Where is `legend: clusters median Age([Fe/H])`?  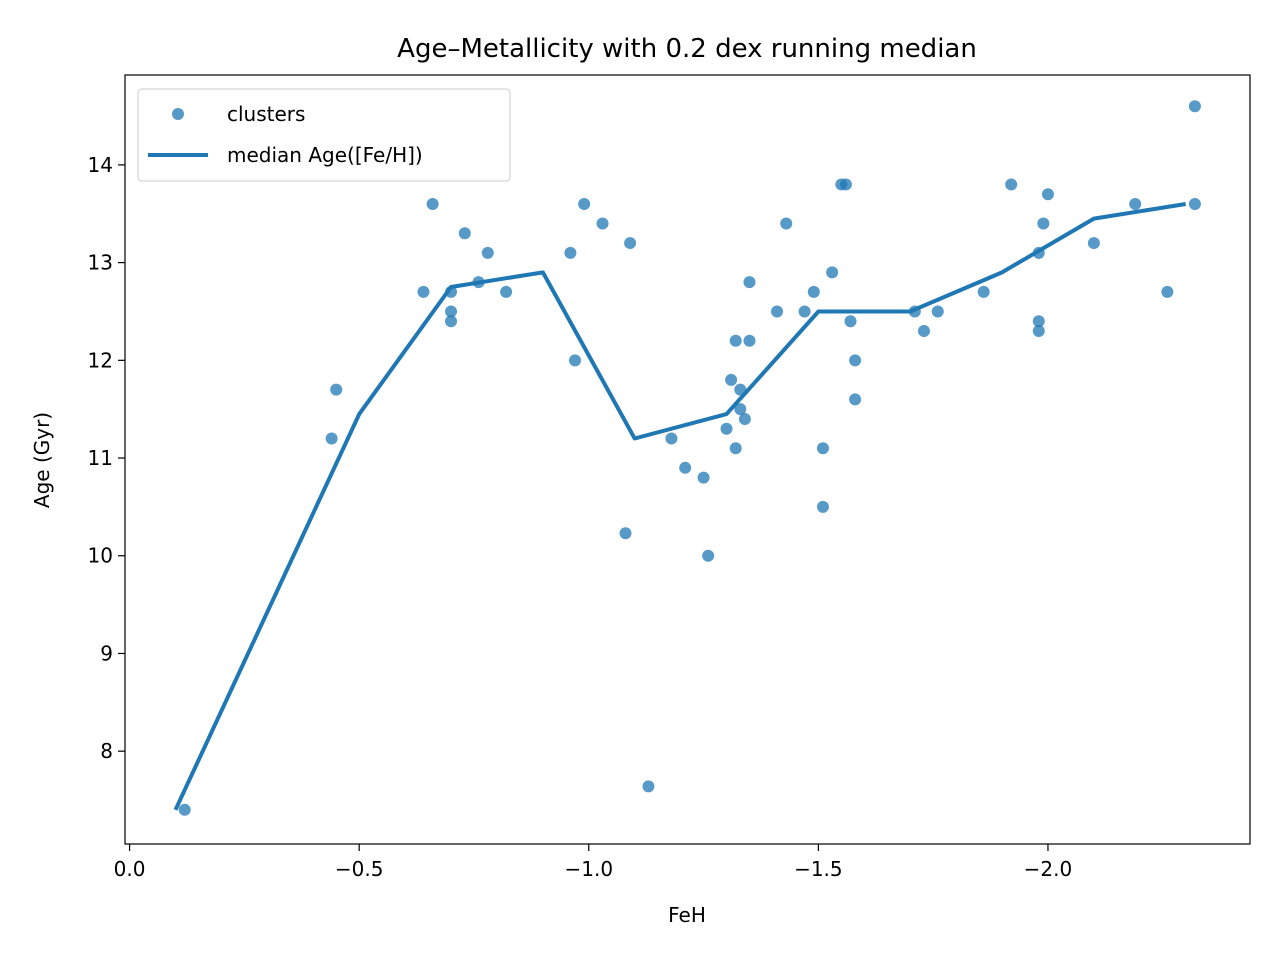
legend: clusters median Age([Fe/H]) is located at coordinates (324, 135).